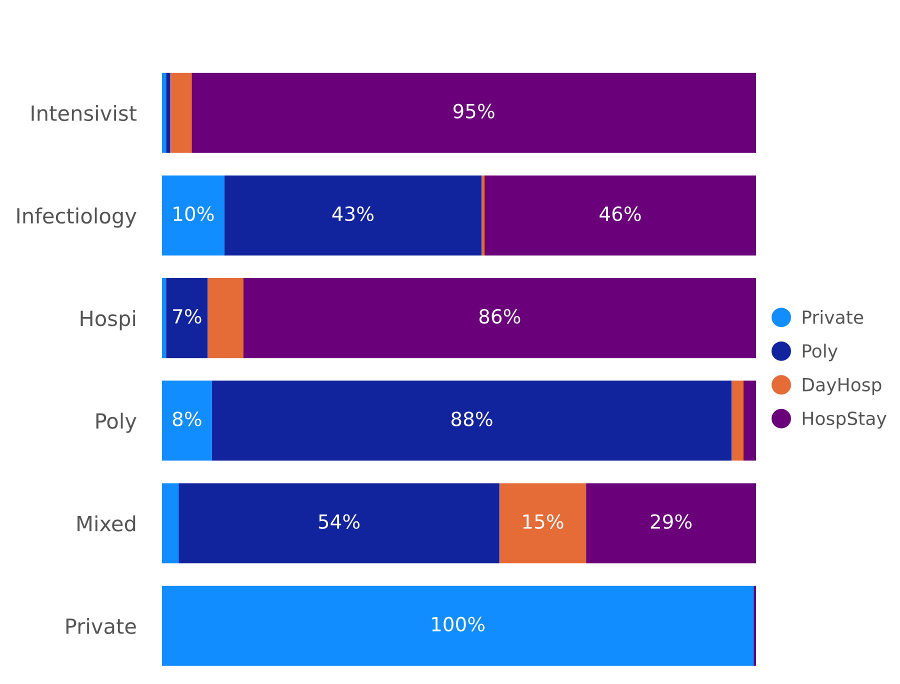  What do you see at coordinates (842, 386) in the screenshot?
I see `legend-label: DayHosp` at bounding box center [842, 386].